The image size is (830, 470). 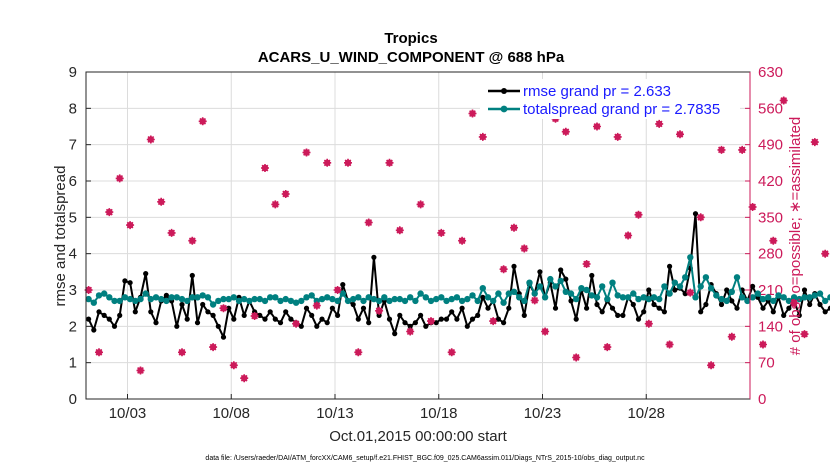 I want to click on x-tick-label: 10/08, so click(x=231, y=413).